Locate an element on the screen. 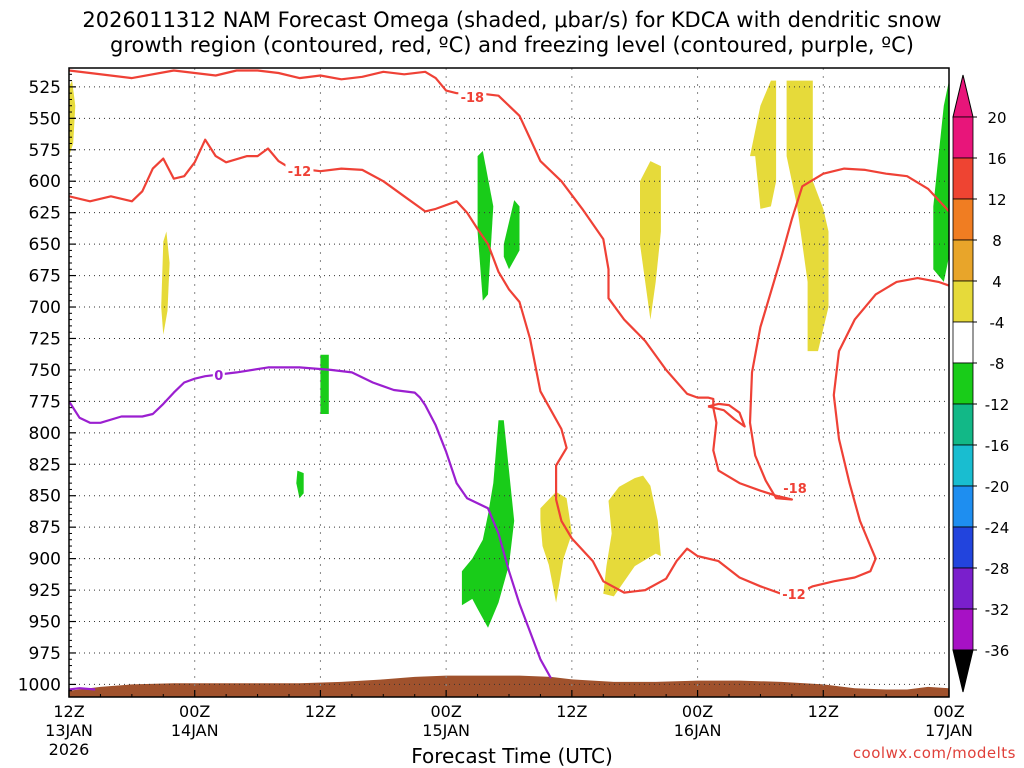 The height and width of the screenshot is (768, 1024). y-tick-label-675: 675 is located at coordinates (45, 277).